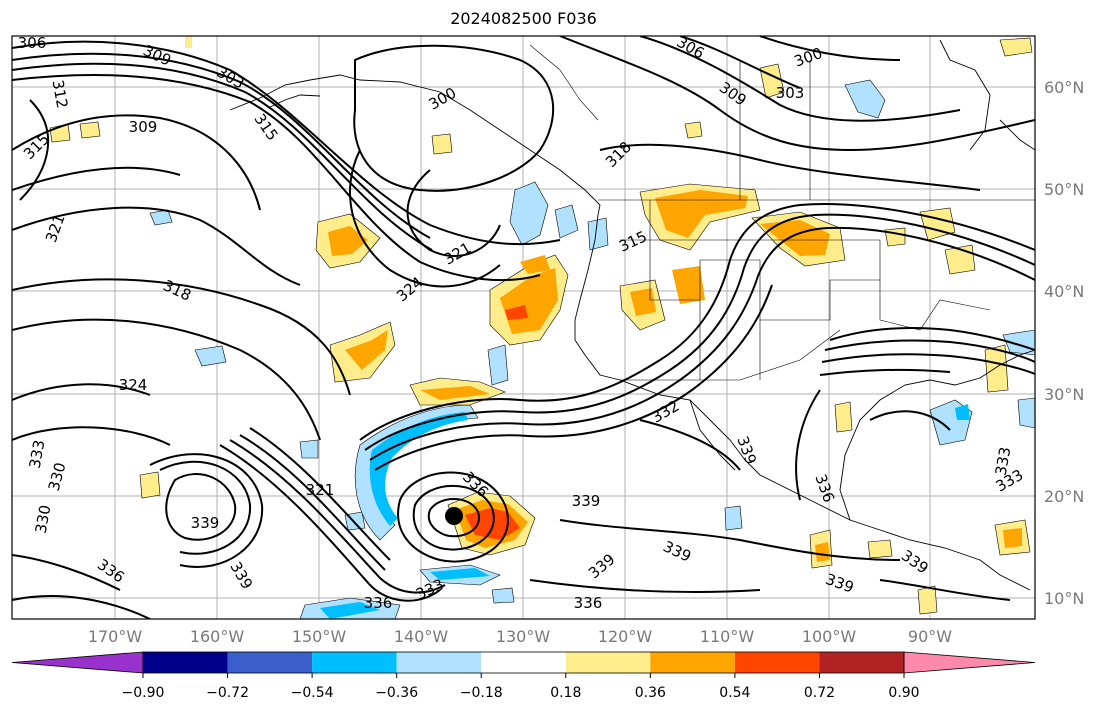 The image size is (1105, 712). What do you see at coordinates (565, 693) in the screenshot?
I see `colorbar-tick-label: 0.18` at bounding box center [565, 693].